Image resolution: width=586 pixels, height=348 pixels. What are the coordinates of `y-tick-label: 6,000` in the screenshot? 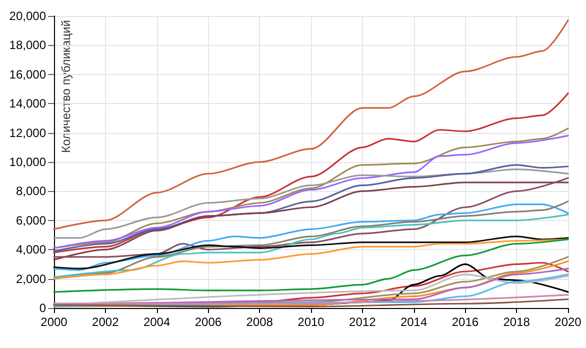 It's located at (31, 220).